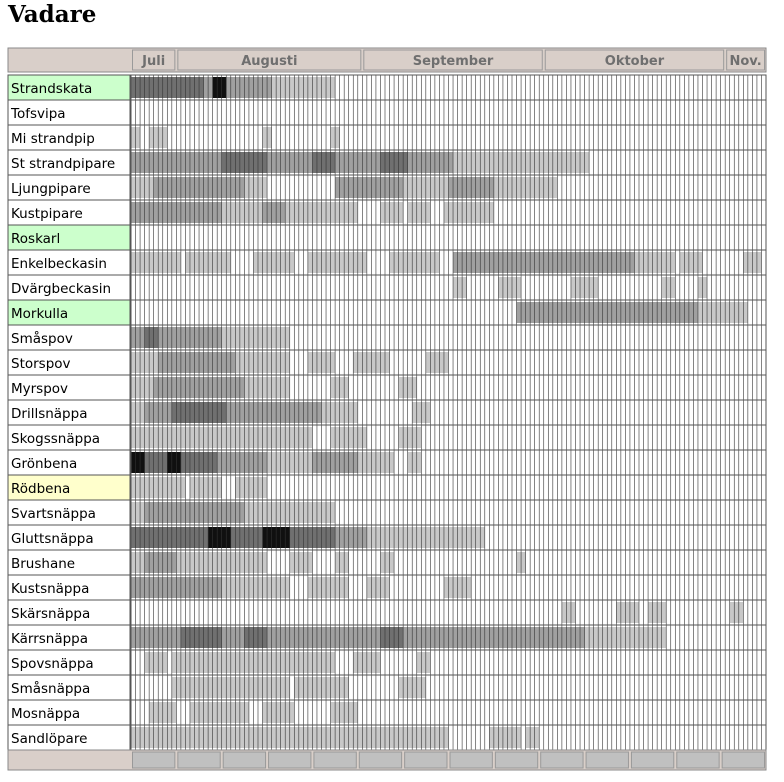 The height and width of the screenshot is (782, 784). Describe the element at coordinates (51, 189) in the screenshot. I see `species-label: Ljungpipare` at that location.